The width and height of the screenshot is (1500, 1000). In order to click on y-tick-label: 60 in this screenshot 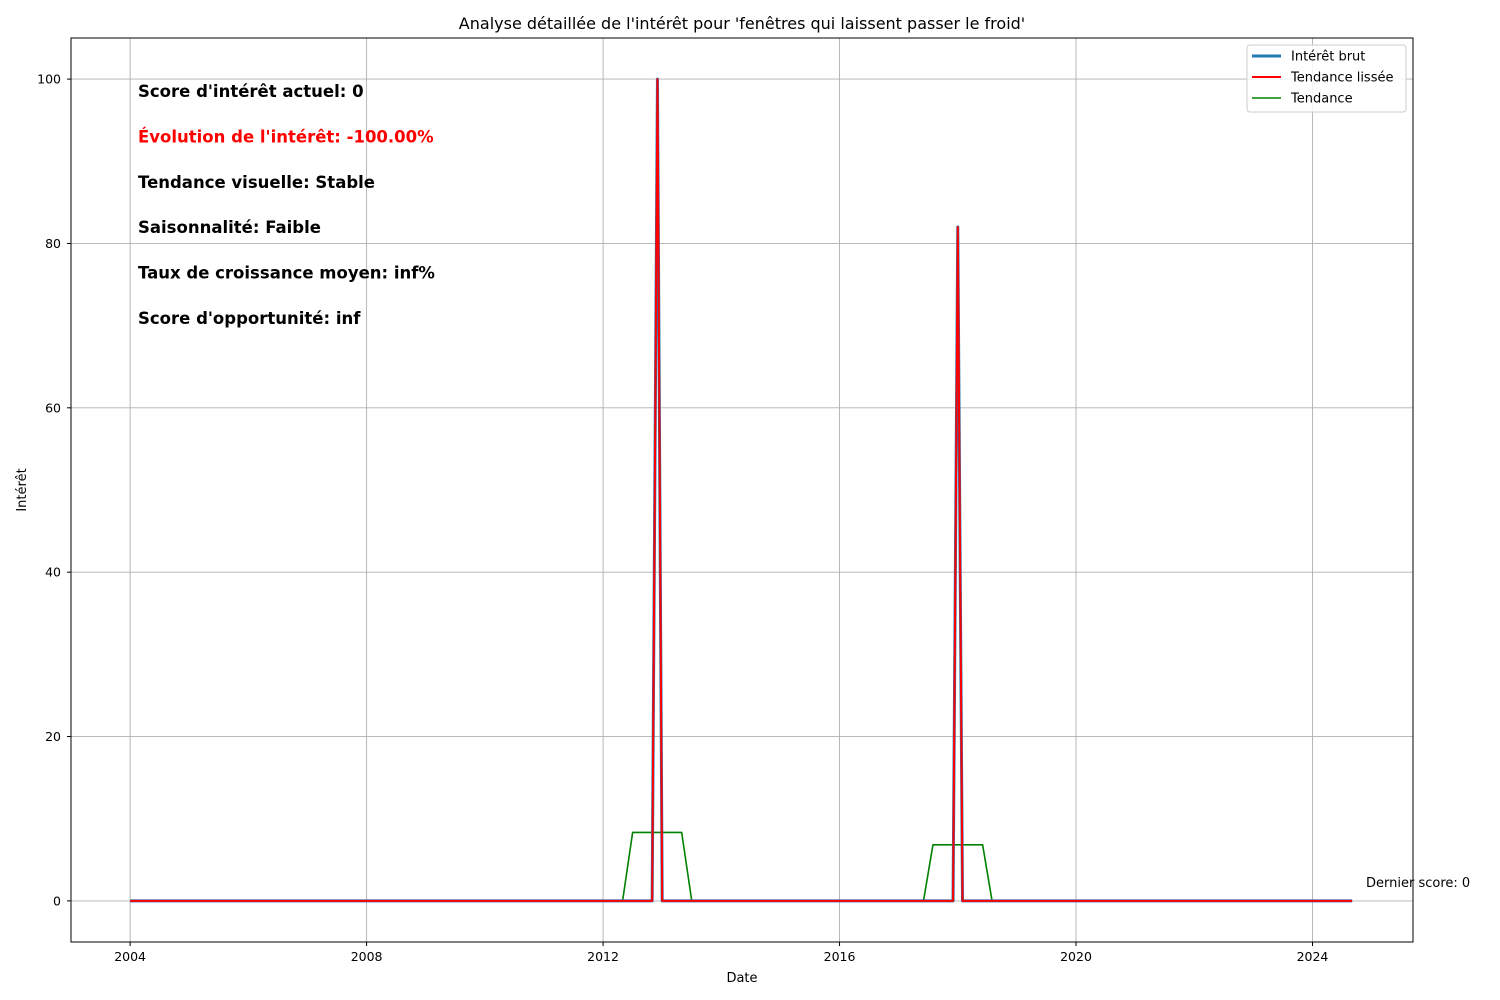, I will do `click(53, 407)`.